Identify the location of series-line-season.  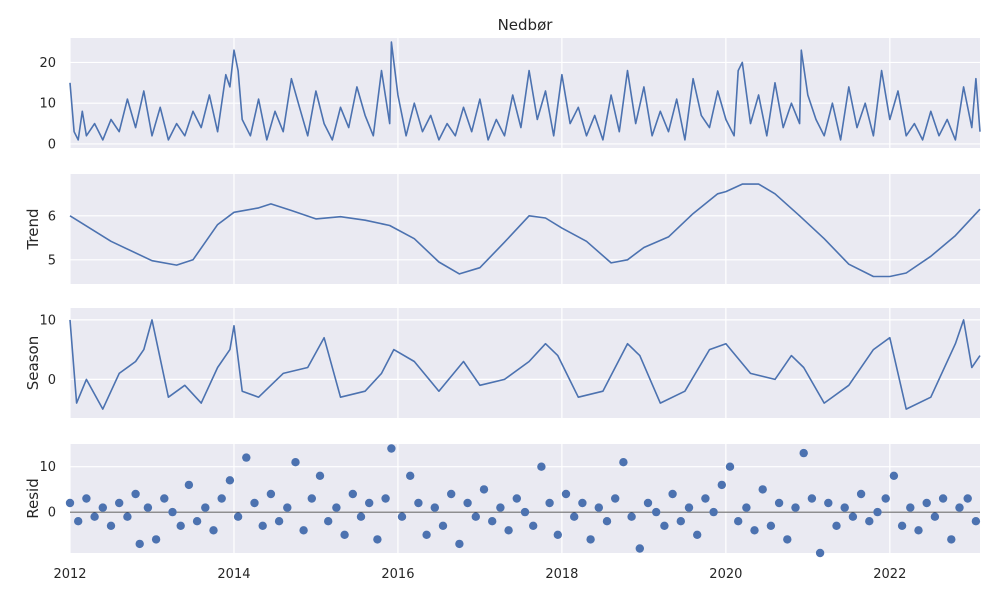
(525, 364).